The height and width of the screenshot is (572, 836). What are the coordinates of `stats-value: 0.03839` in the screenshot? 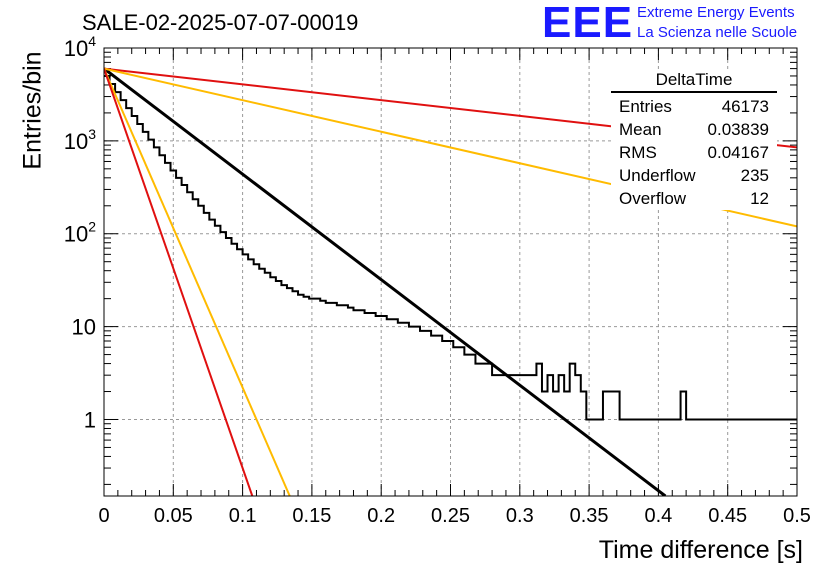 It's located at (738, 129).